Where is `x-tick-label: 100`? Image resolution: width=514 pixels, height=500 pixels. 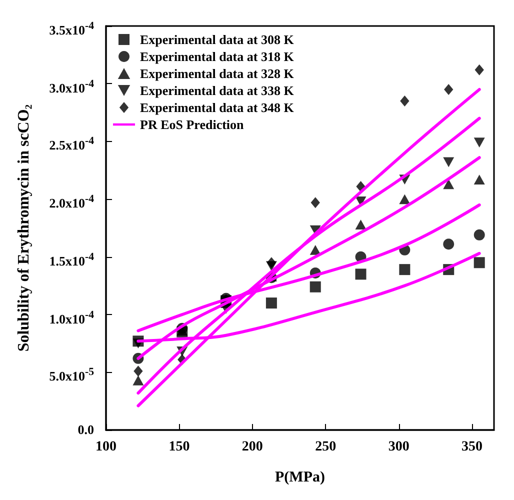
x-tick-label: 100 is located at coordinates (106, 447).